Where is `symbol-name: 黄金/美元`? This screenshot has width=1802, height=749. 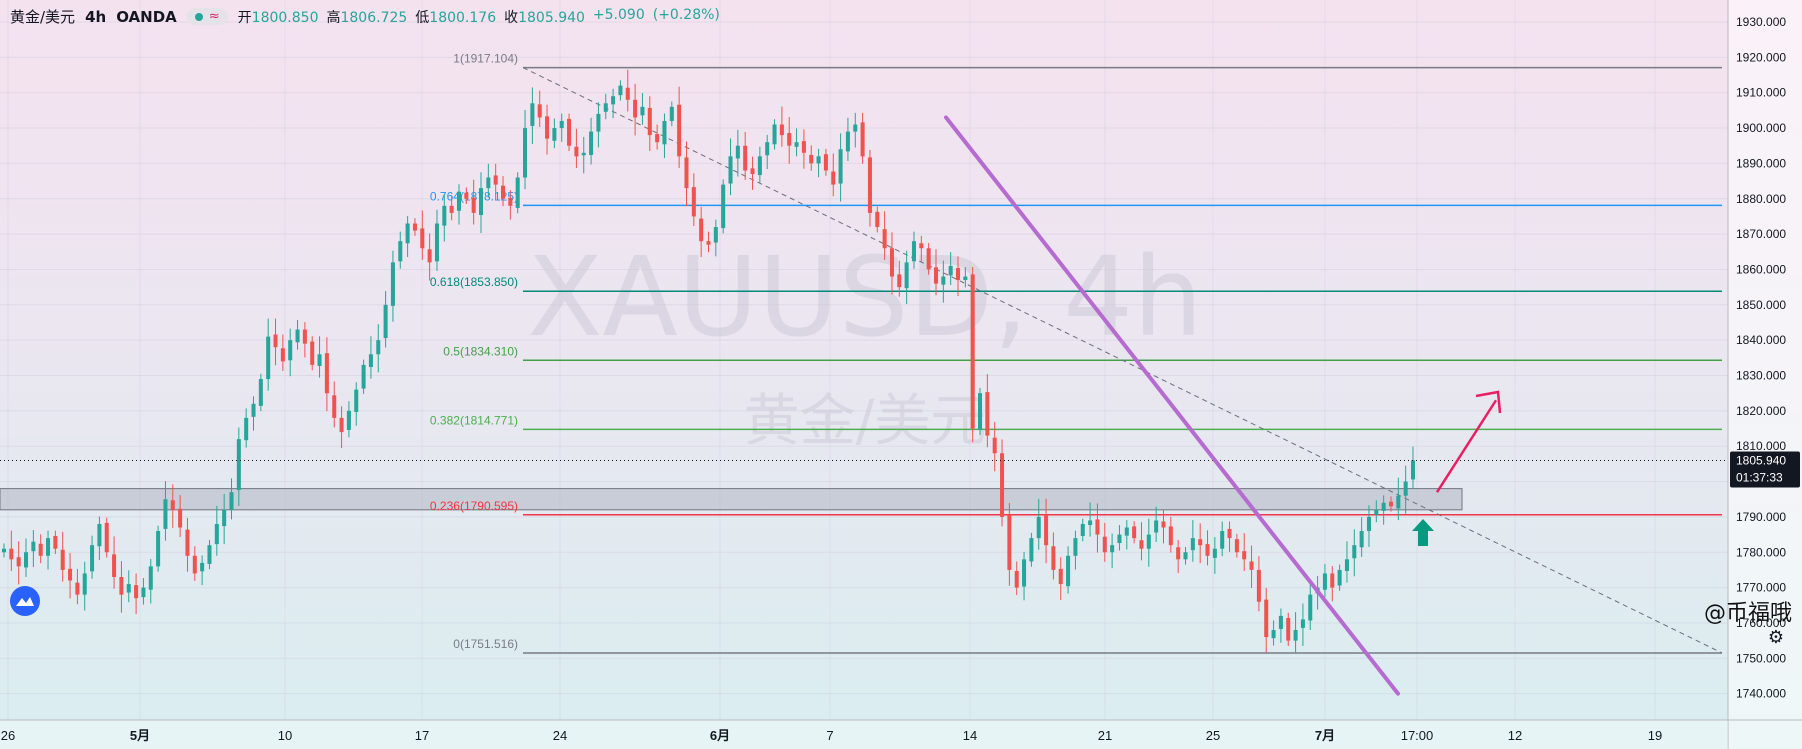
symbol-name: 黄金/美元 is located at coordinates (43, 17).